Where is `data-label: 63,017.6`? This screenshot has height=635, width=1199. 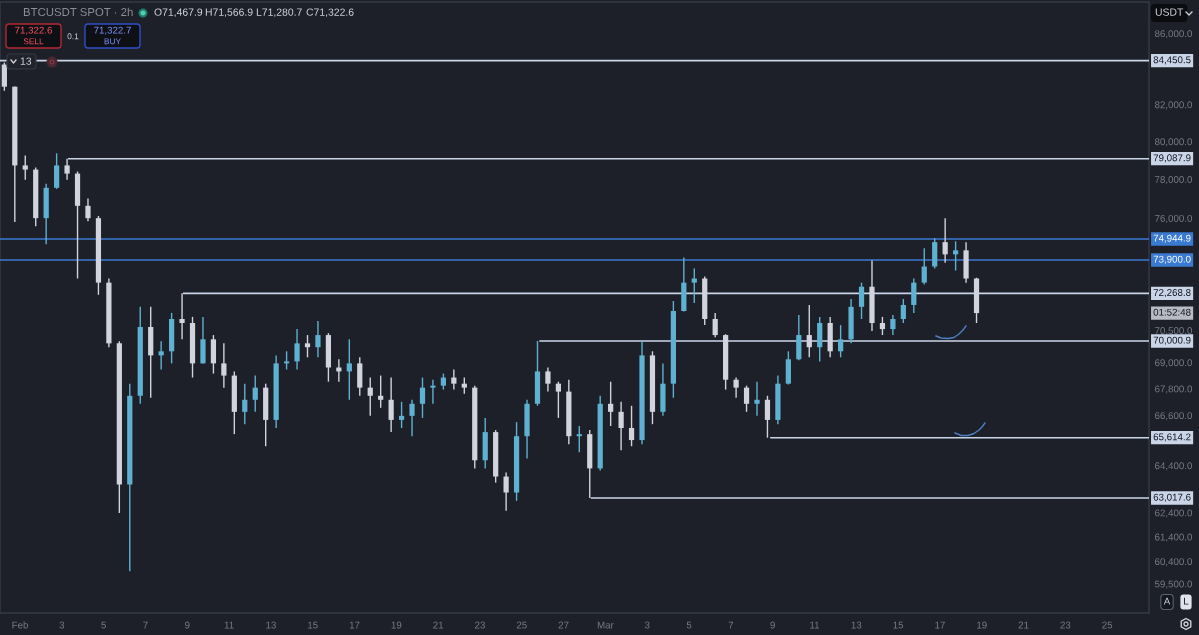
data-label: 63,017.6 is located at coordinates (1172, 497).